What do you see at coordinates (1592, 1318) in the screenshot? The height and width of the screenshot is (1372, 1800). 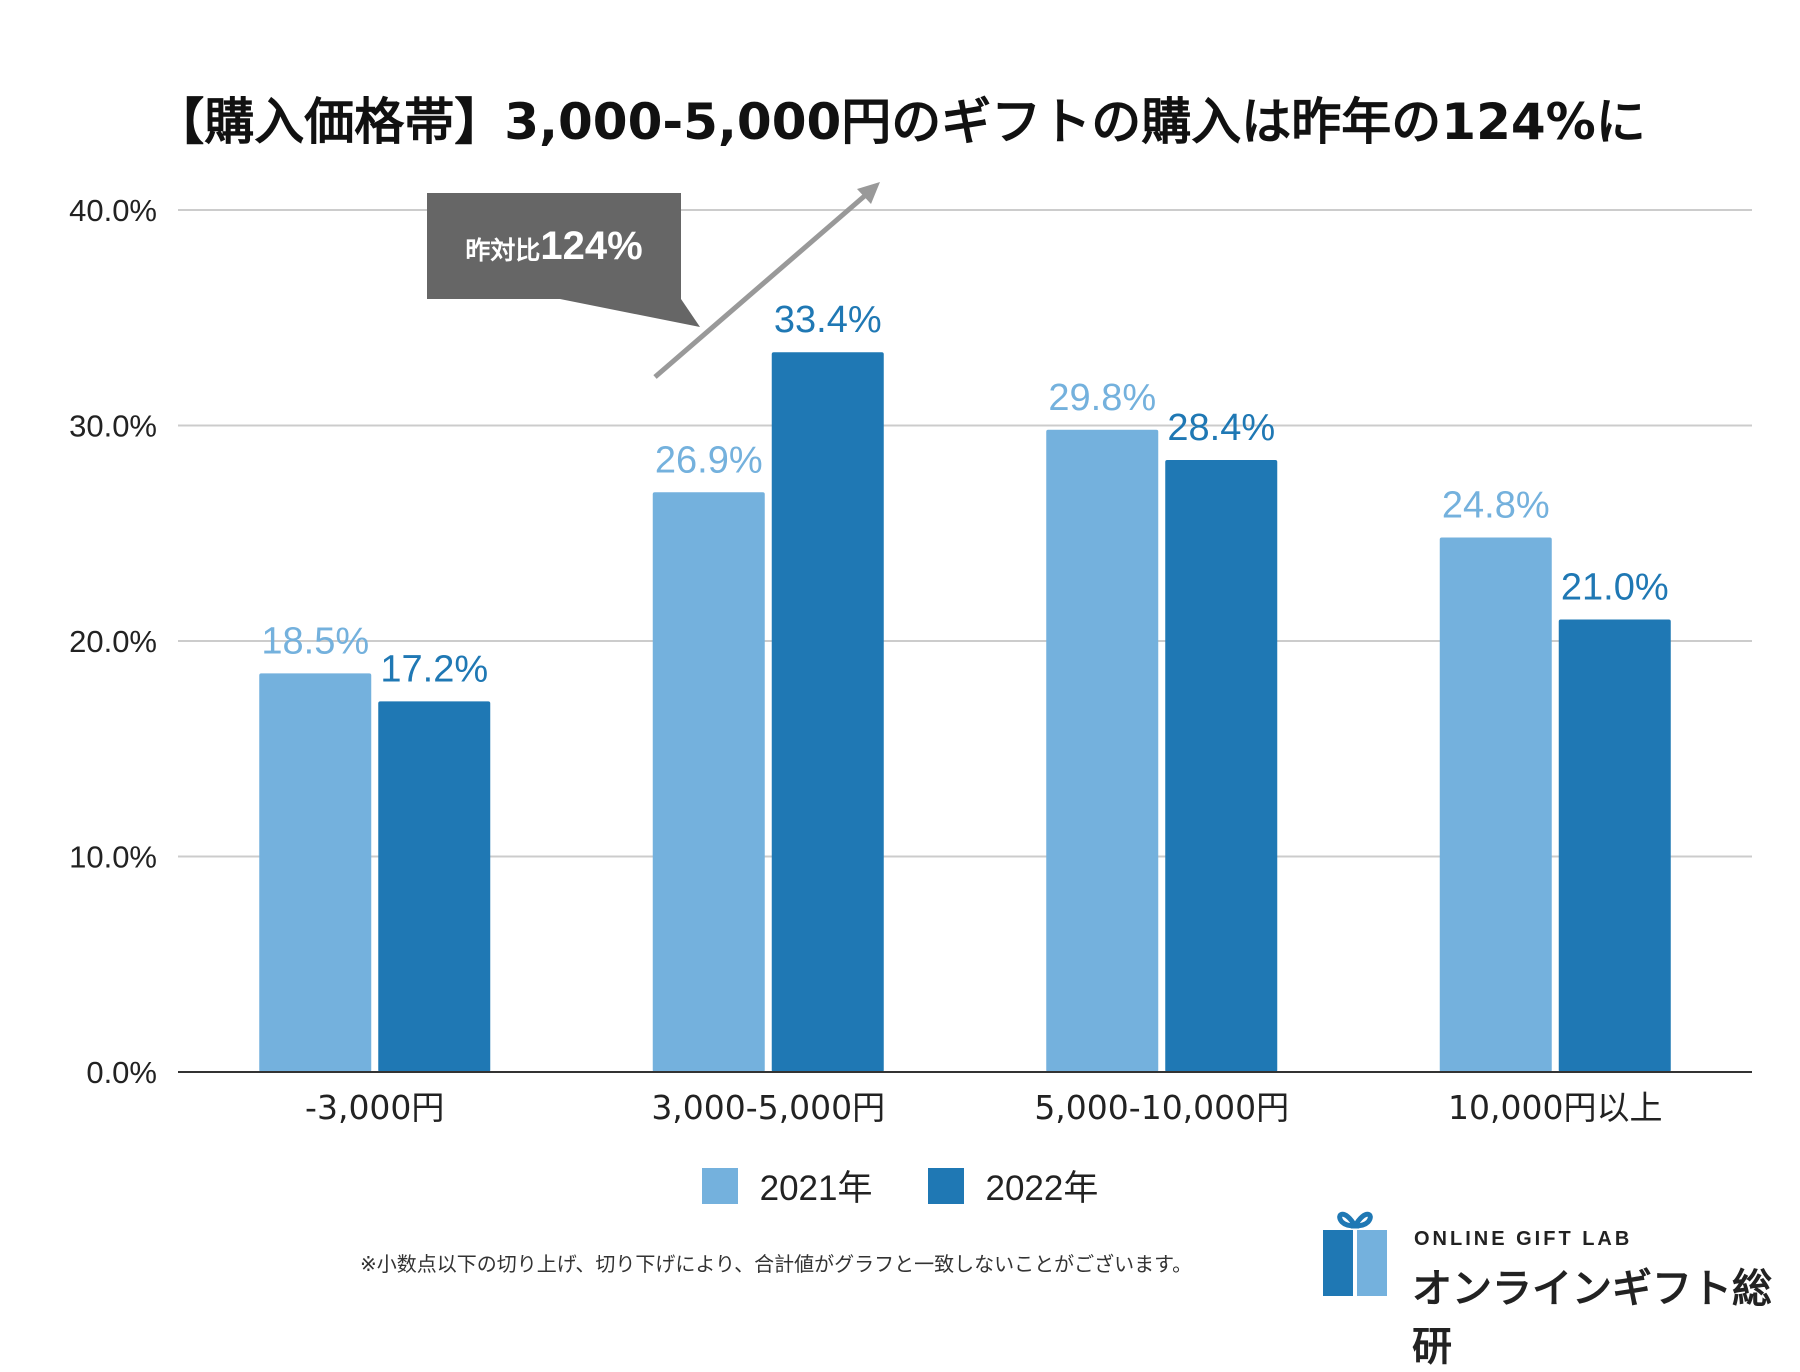 I see `logo-text-jp: オンラインギフト総研` at bounding box center [1592, 1318].